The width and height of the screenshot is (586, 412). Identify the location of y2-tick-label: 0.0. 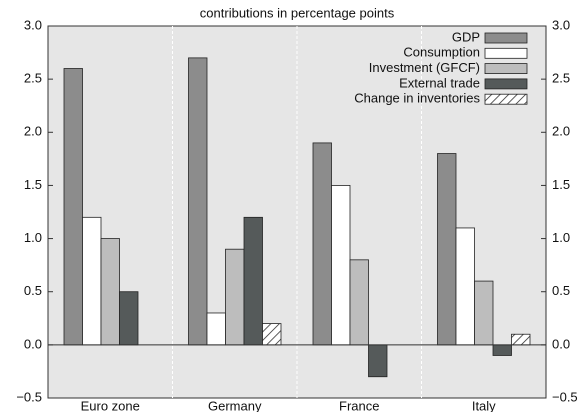
(561, 343).